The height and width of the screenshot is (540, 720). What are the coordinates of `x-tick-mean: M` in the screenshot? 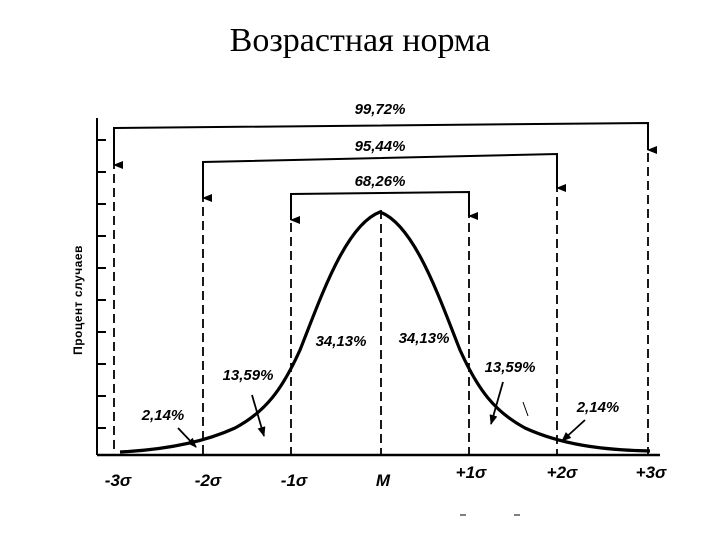 It's located at (383, 480).